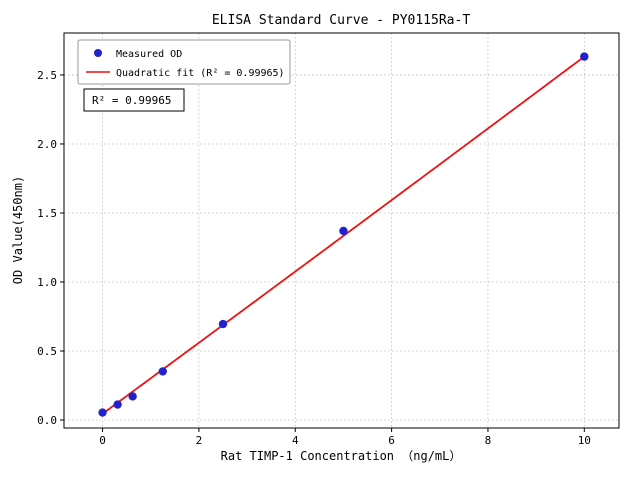  I want to click on x-tick-label: 0, so click(102, 440).